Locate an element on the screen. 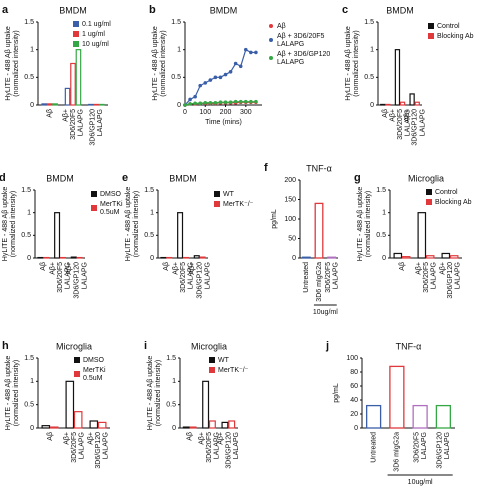 The height and width of the screenshot is (500, 488). x-tick-label: 3D6/20F5LALAPG is located at coordinates (420, 447).